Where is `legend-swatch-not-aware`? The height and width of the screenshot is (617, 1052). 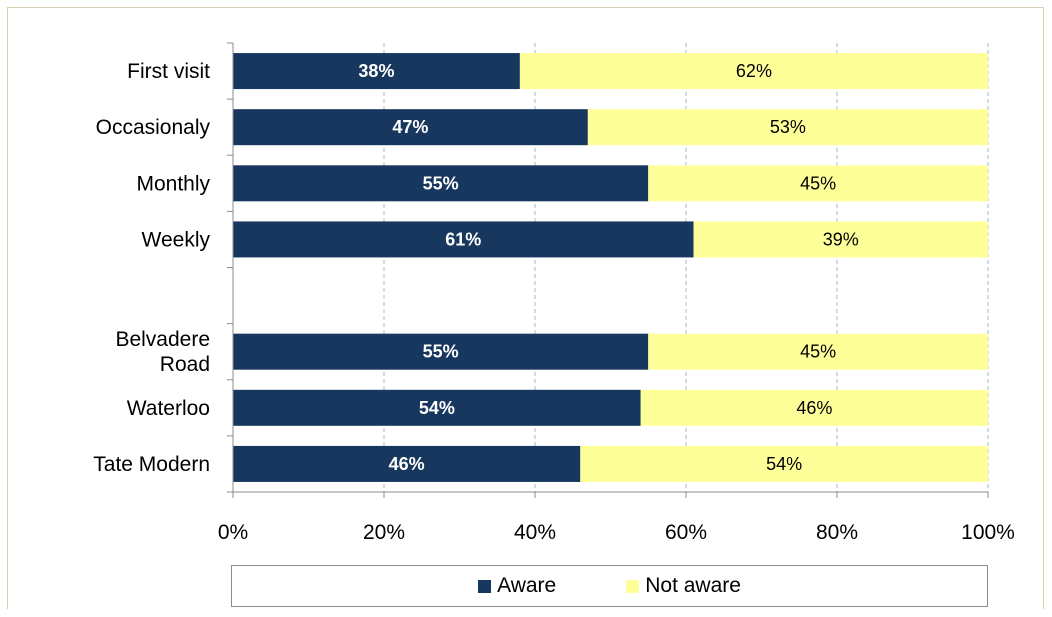 legend-swatch-not-aware is located at coordinates (633, 586).